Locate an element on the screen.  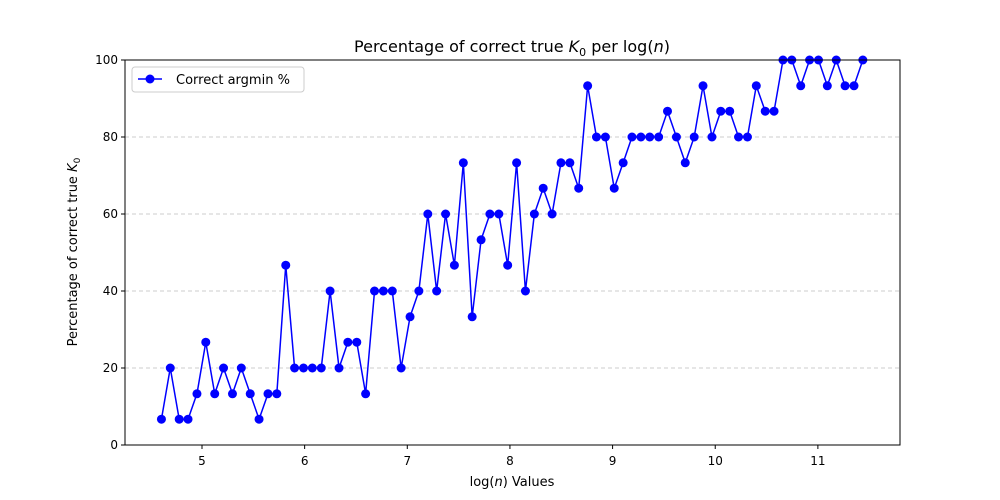
legend-box is located at coordinates (218, 79).